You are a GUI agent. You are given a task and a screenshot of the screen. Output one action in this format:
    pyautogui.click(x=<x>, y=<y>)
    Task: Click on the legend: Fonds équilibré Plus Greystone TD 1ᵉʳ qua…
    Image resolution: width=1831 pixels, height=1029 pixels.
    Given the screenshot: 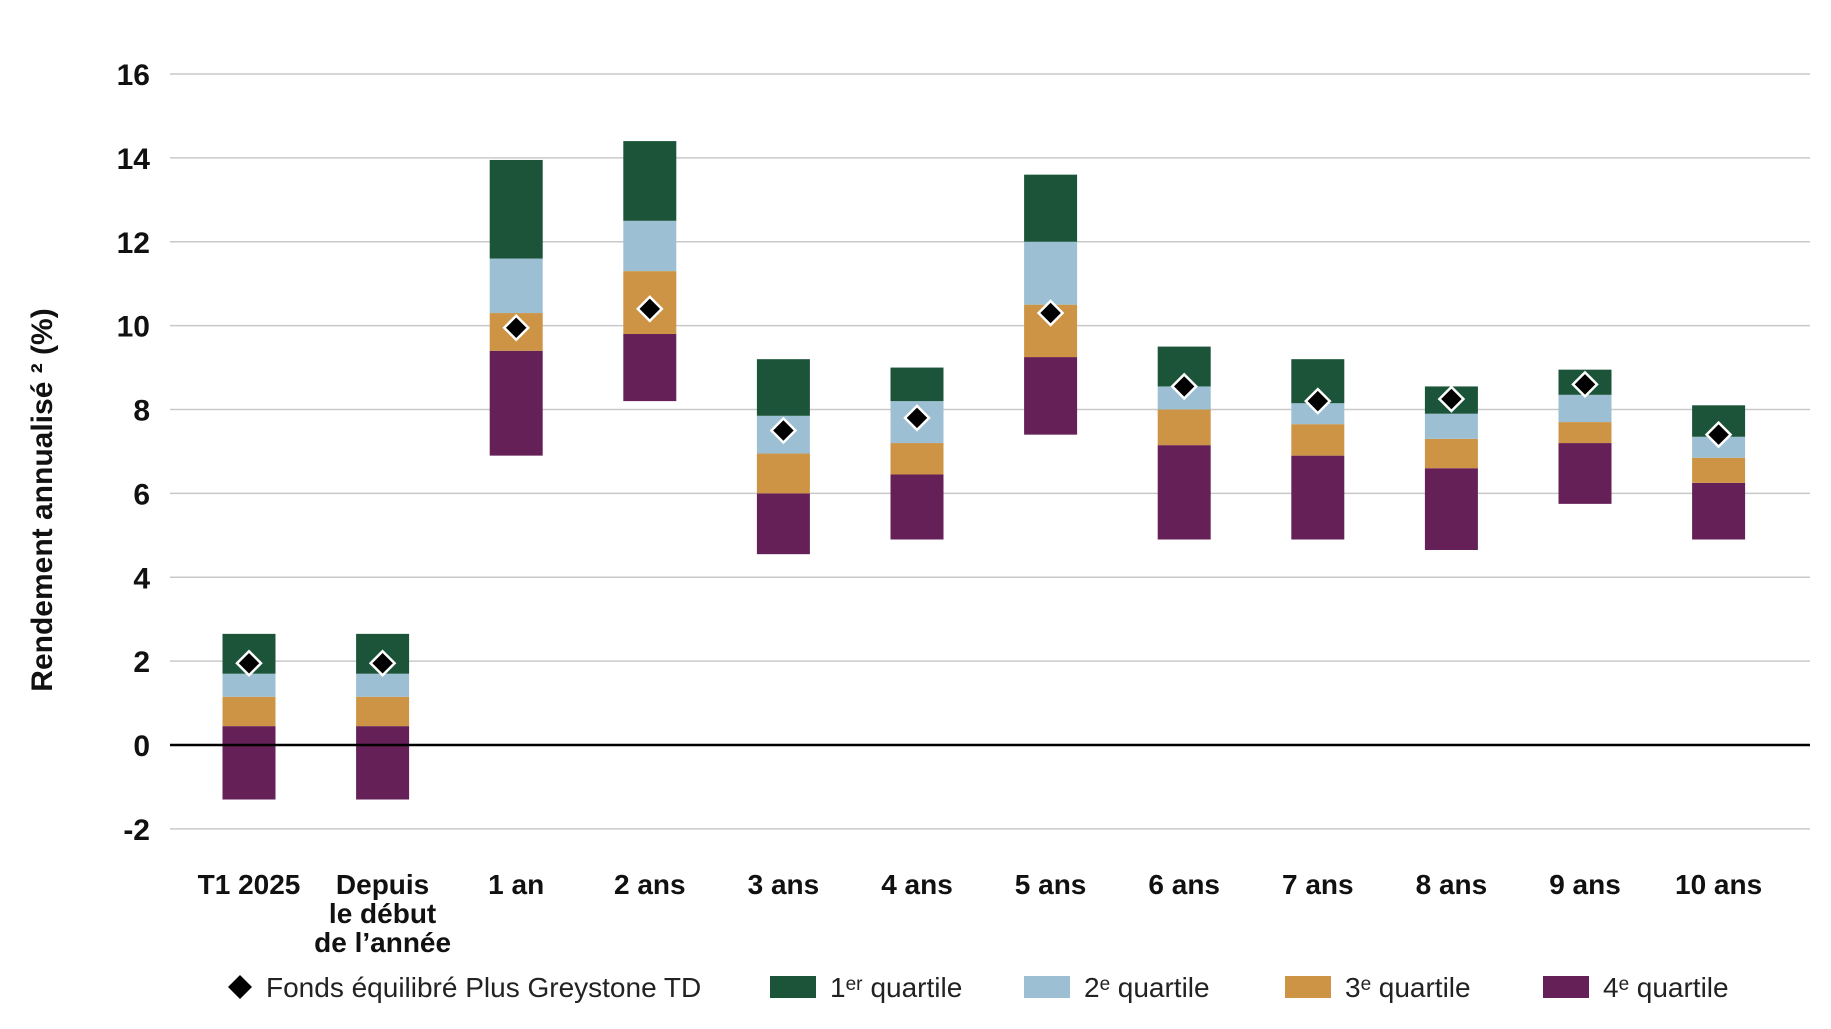 What is the action you would take?
    pyautogui.click(x=978, y=987)
    